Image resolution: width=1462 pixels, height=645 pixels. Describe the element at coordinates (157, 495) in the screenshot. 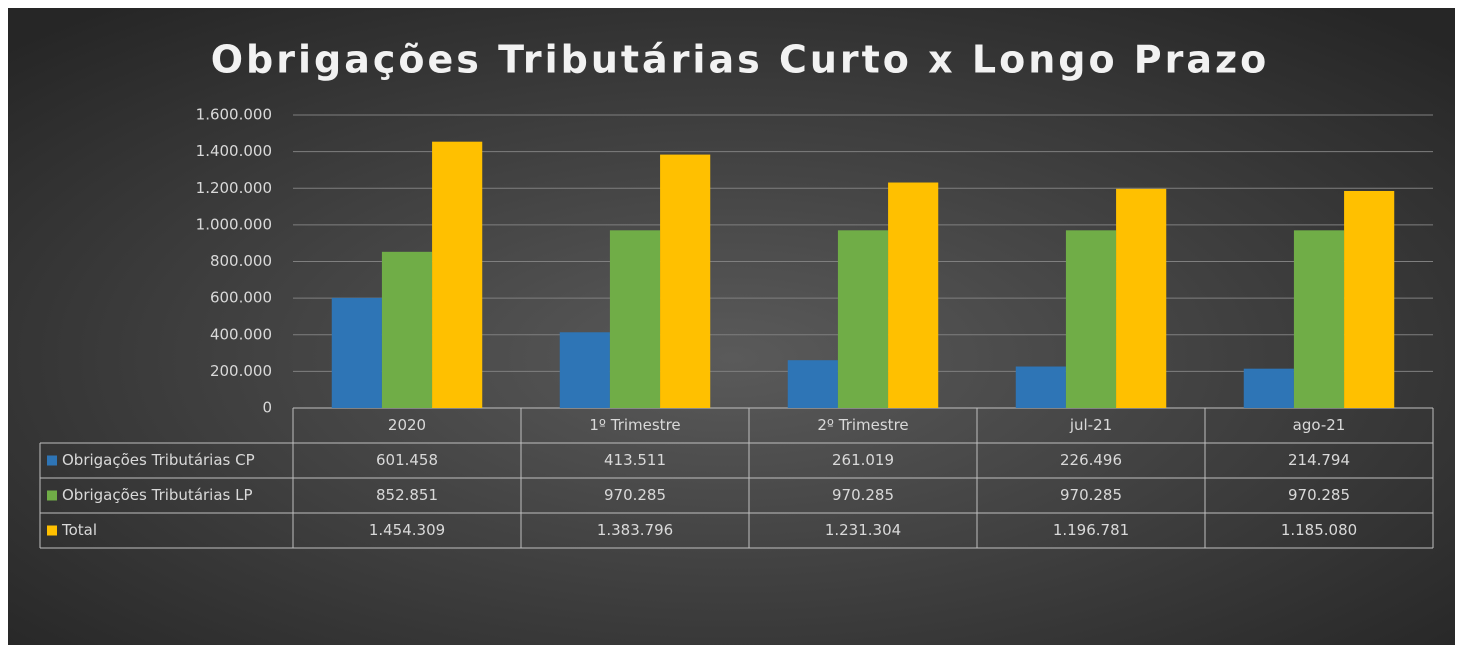

I see `legend-label: Obrigações Tributárias LP` at that location.